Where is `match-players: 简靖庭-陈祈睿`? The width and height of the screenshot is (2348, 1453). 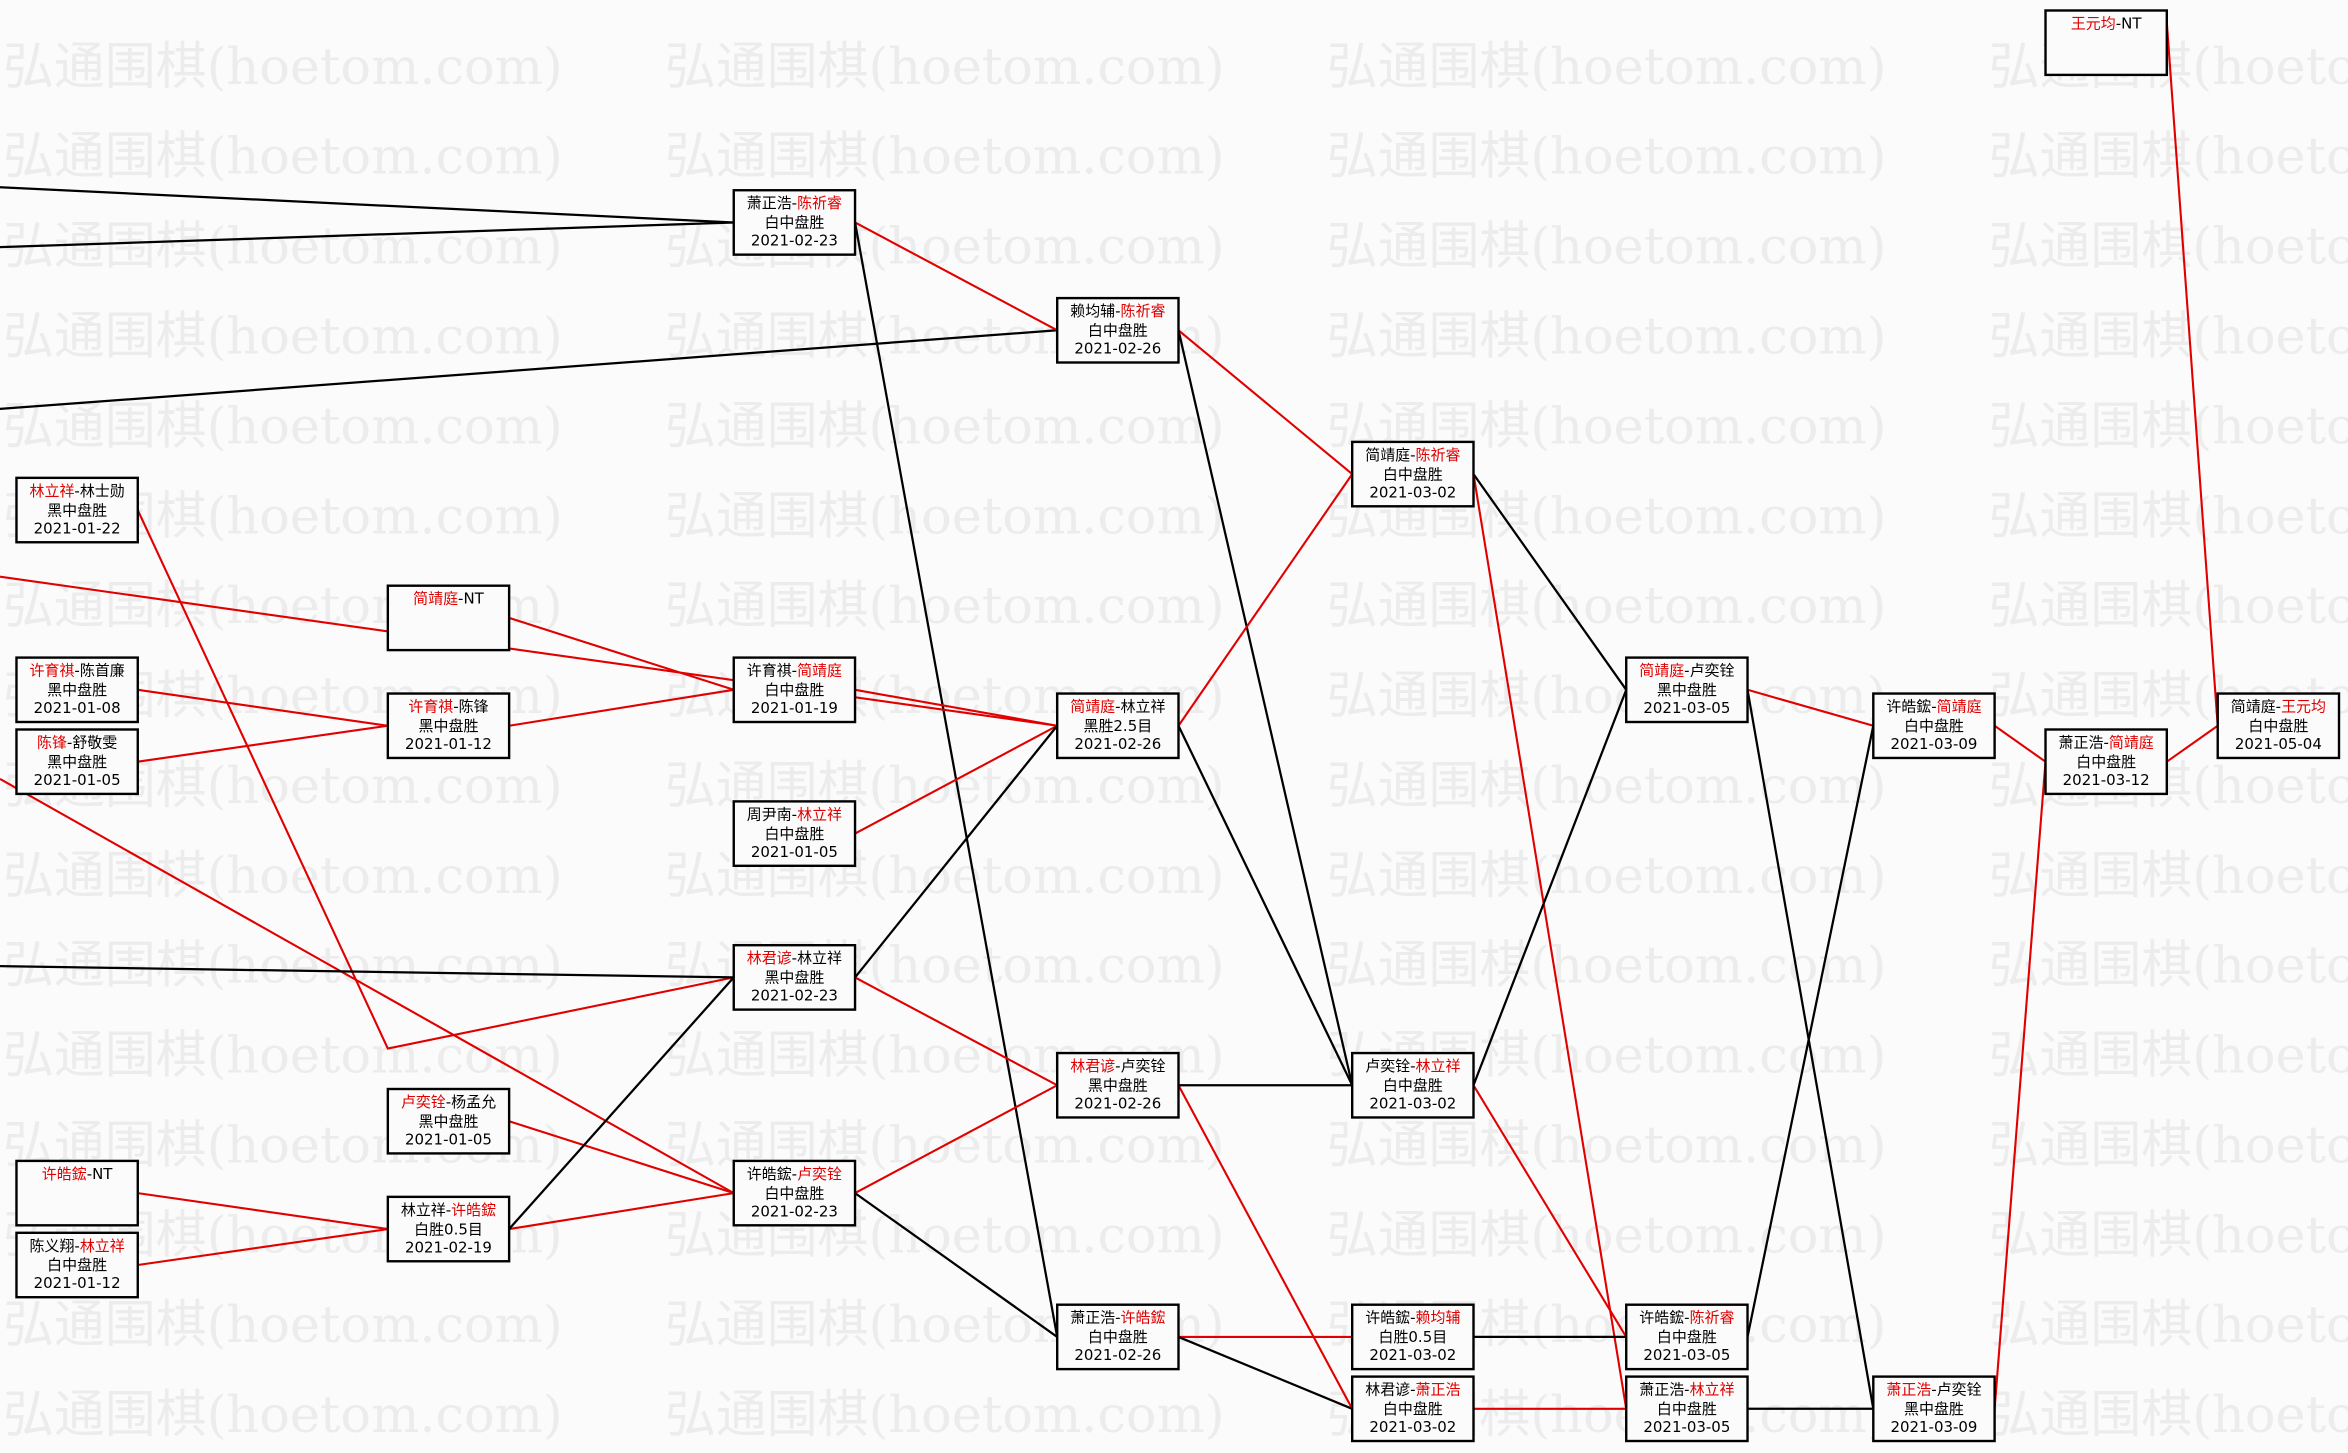
match-players: 简靖庭-陈祈睿 is located at coordinates (1412, 455).